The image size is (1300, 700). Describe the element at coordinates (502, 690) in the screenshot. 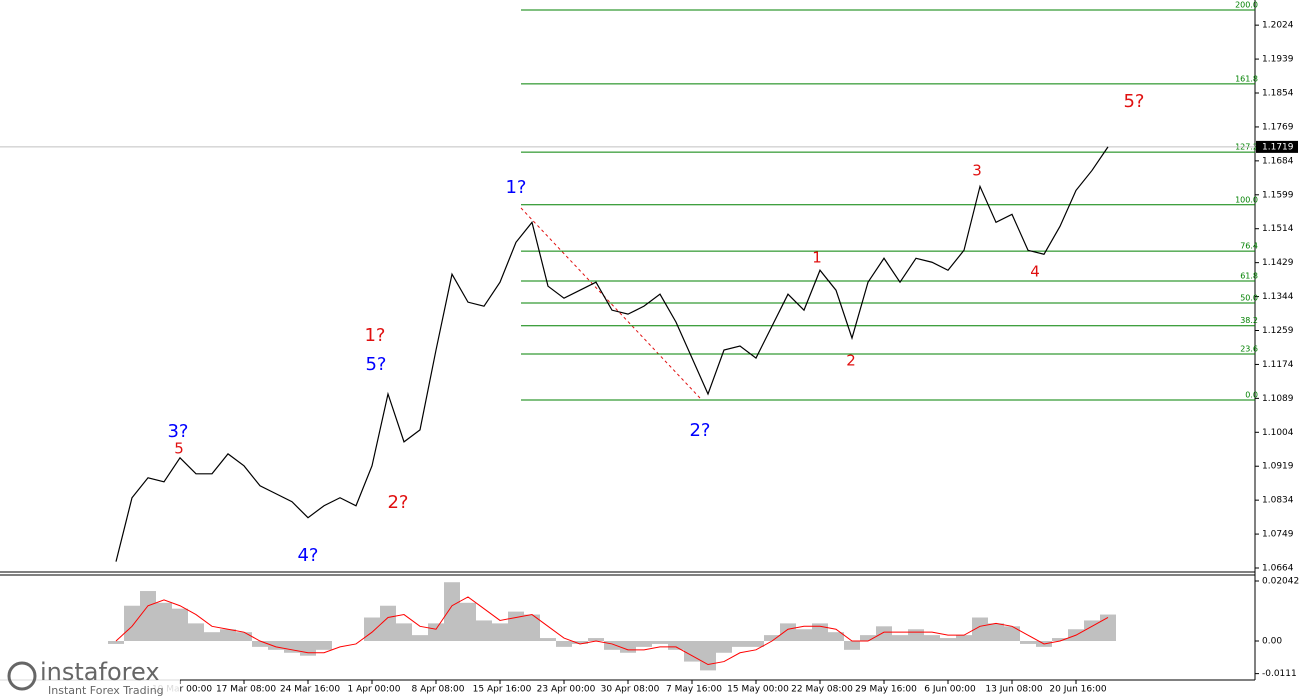

I see `x-tick-label: 15 Apr 16:00` at that location.